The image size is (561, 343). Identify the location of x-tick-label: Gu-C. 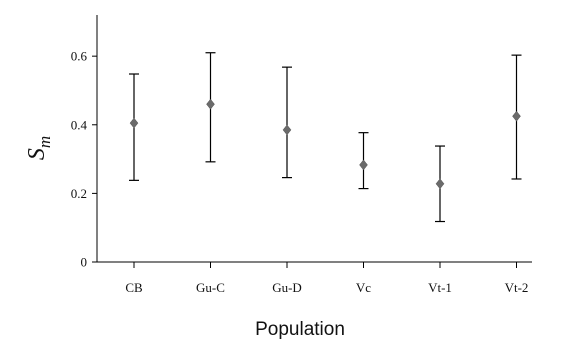
(210, 287).